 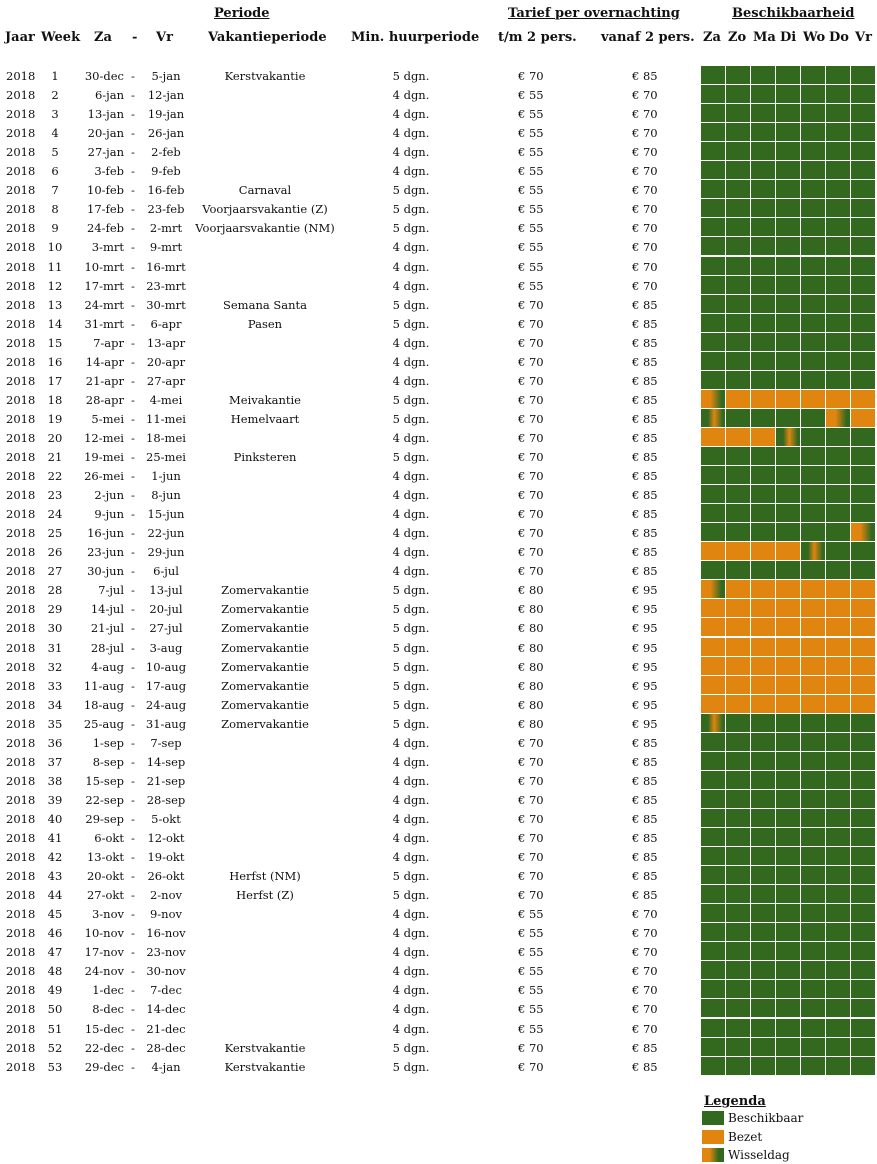 What do you see at coordinates (55, 647) in the screenshot?
I see `cell-week: 31` at bounding box center [55, 647].